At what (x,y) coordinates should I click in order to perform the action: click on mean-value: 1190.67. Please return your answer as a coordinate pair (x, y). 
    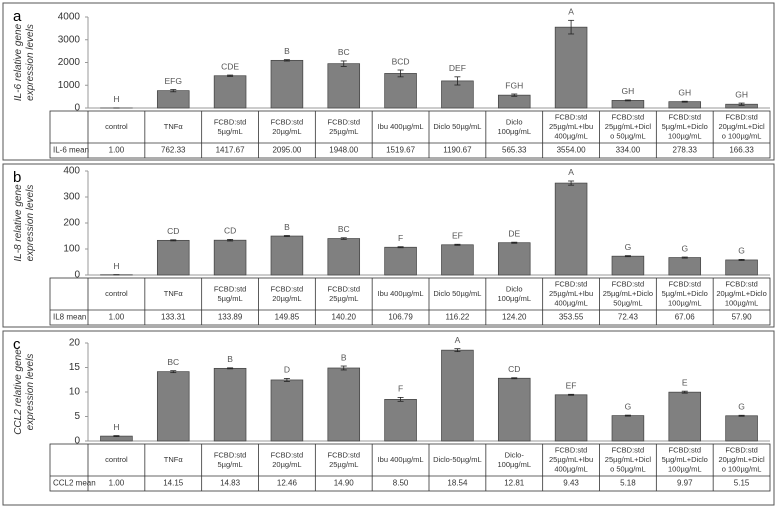
    Looking at the image, I should click on (457, 150).